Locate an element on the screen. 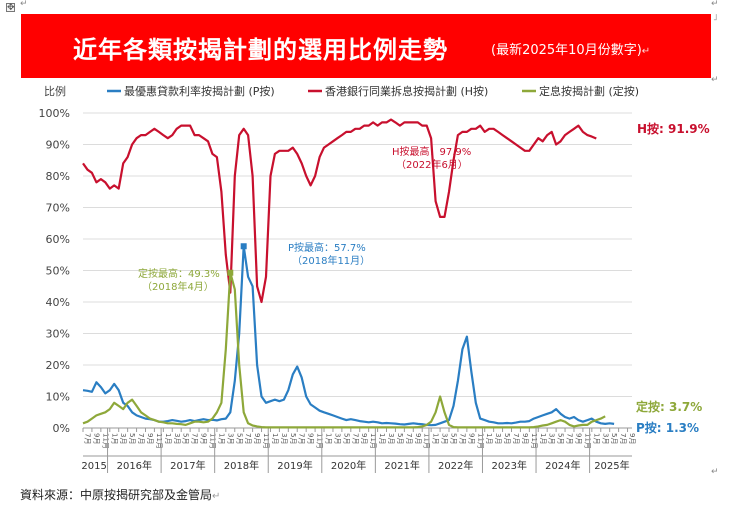 The image size is (737, 513). y-tick-label: 30% is located at coordinates (58, 334).